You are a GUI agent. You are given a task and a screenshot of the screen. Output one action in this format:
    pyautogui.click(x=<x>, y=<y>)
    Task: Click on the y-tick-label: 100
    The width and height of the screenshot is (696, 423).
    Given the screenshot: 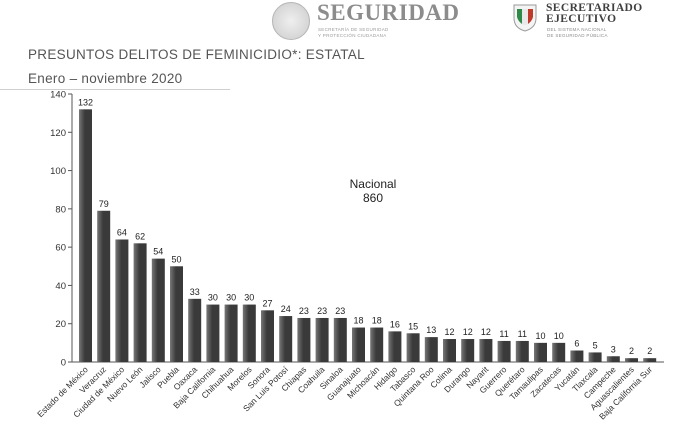 What is the action you would take?
    pyautogui.click(x=58, y=171)
    